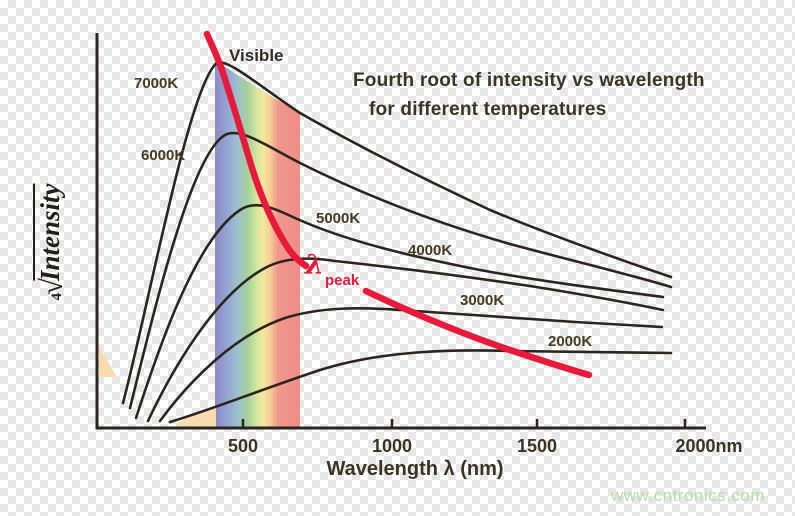 The width and height of the screenshot is (795, 516). What do you see at coordinates (51, 287) in the screenshot?
I see `y-axis-radical-sign: √` at bounding box center [51, 287].